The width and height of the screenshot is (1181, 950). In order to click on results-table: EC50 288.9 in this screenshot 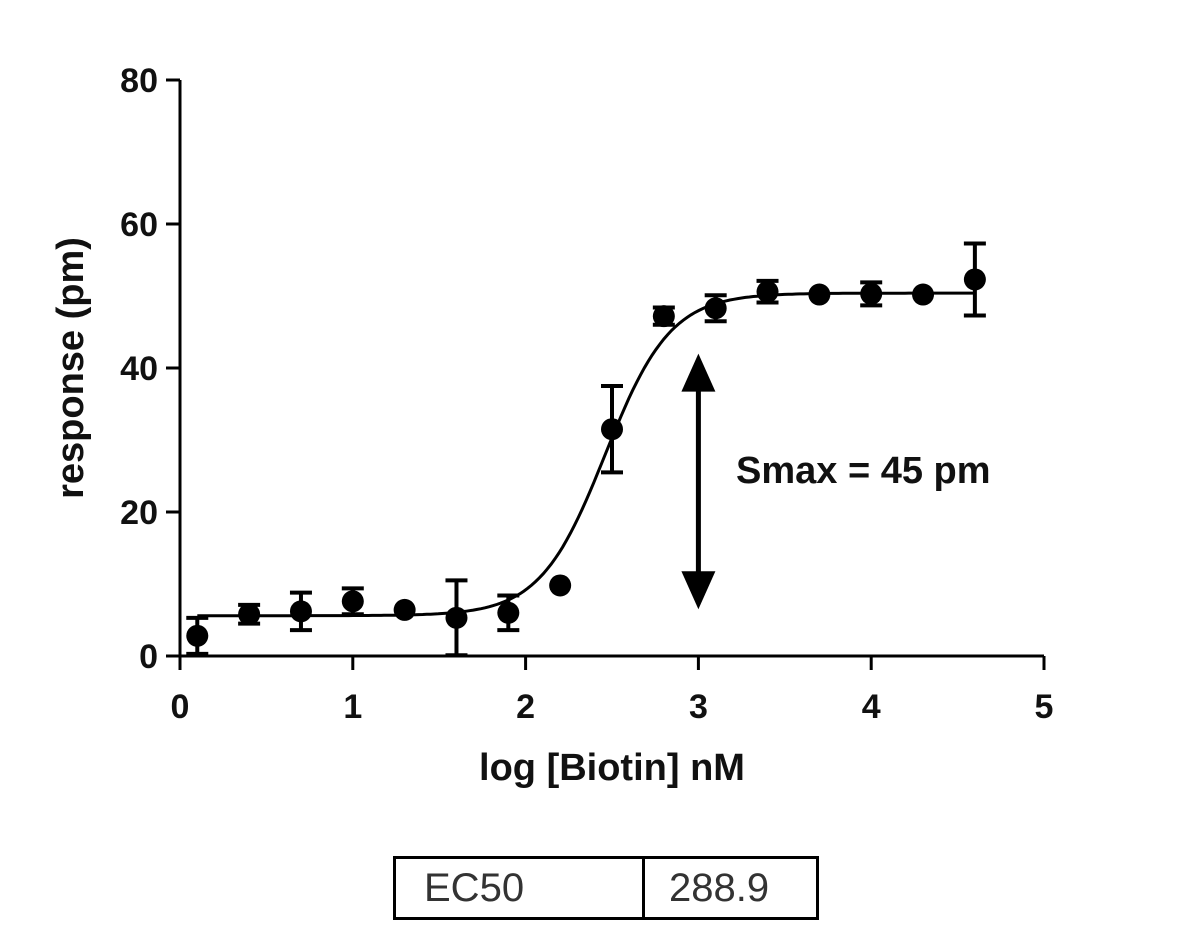, I will do `click(606, 888)`.